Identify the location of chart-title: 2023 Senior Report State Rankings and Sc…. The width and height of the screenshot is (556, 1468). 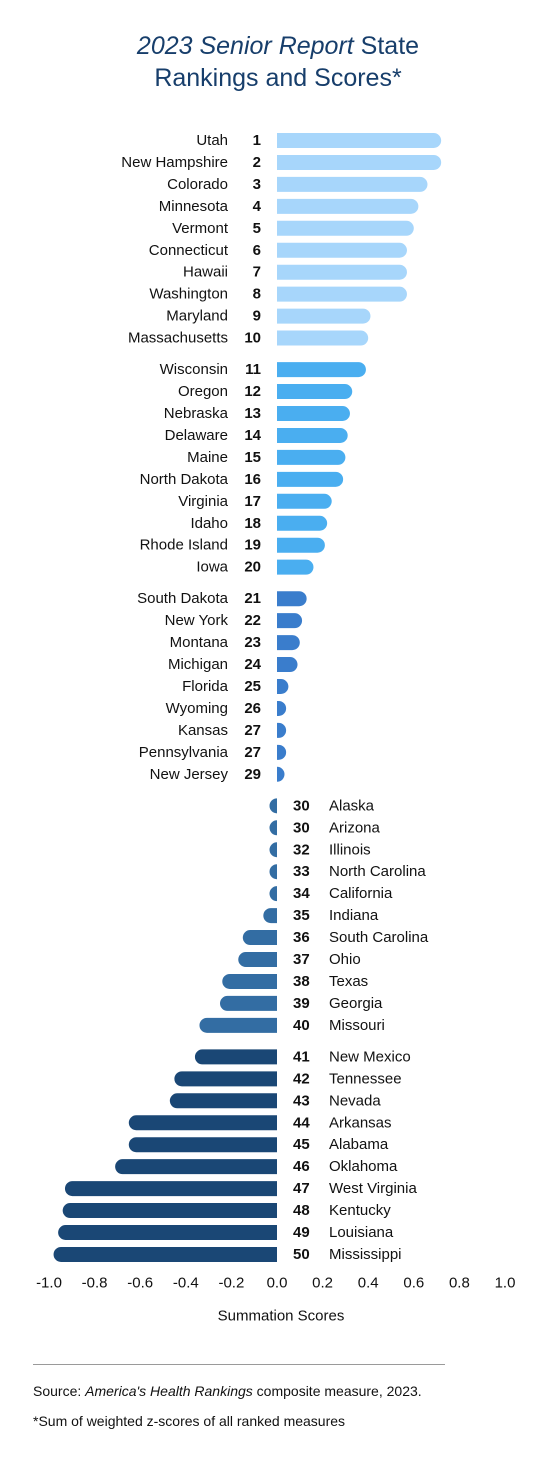
(278, 62).